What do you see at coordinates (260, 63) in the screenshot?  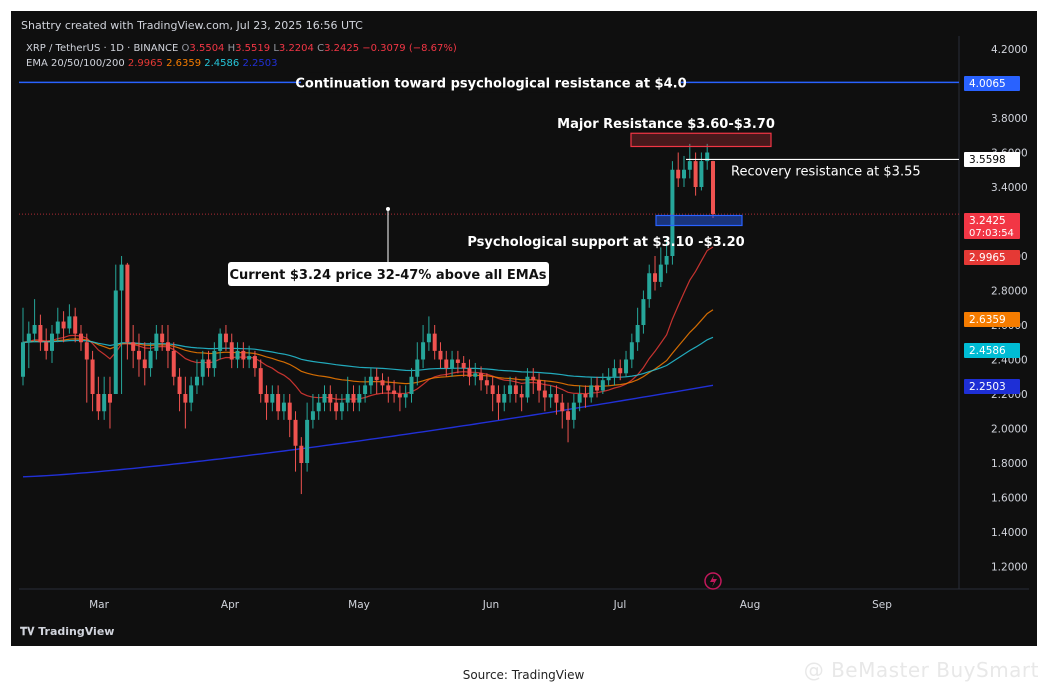 I see `ema200-value: 2.2503` at bounding box center [260, 63].